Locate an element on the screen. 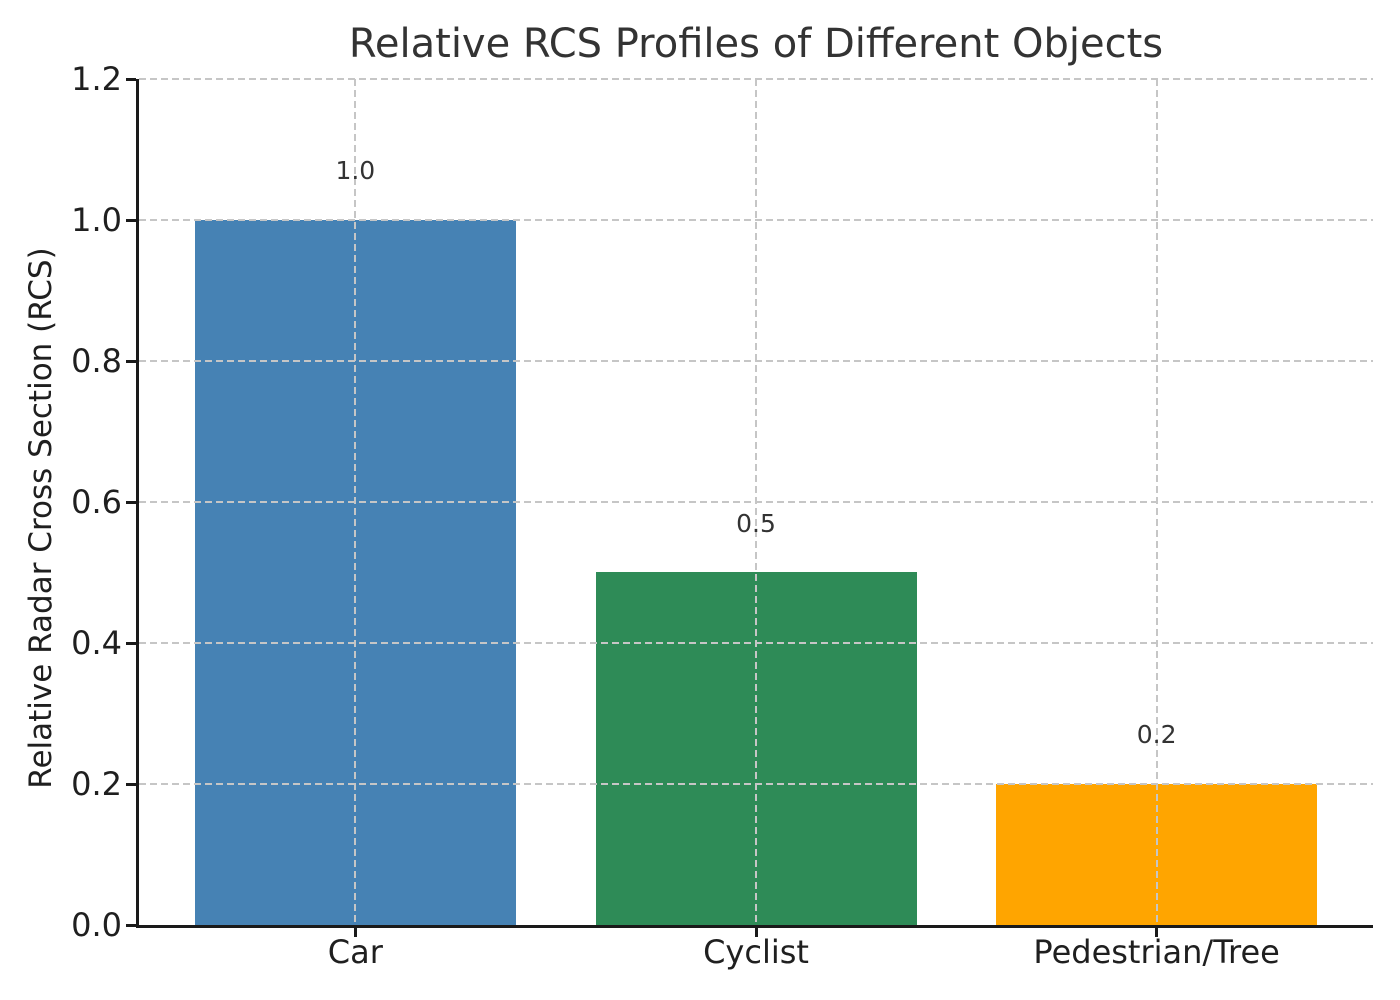 The image size is (1400, 1000). y-tick-label: 0.0 is located at coordinates (96, 925).